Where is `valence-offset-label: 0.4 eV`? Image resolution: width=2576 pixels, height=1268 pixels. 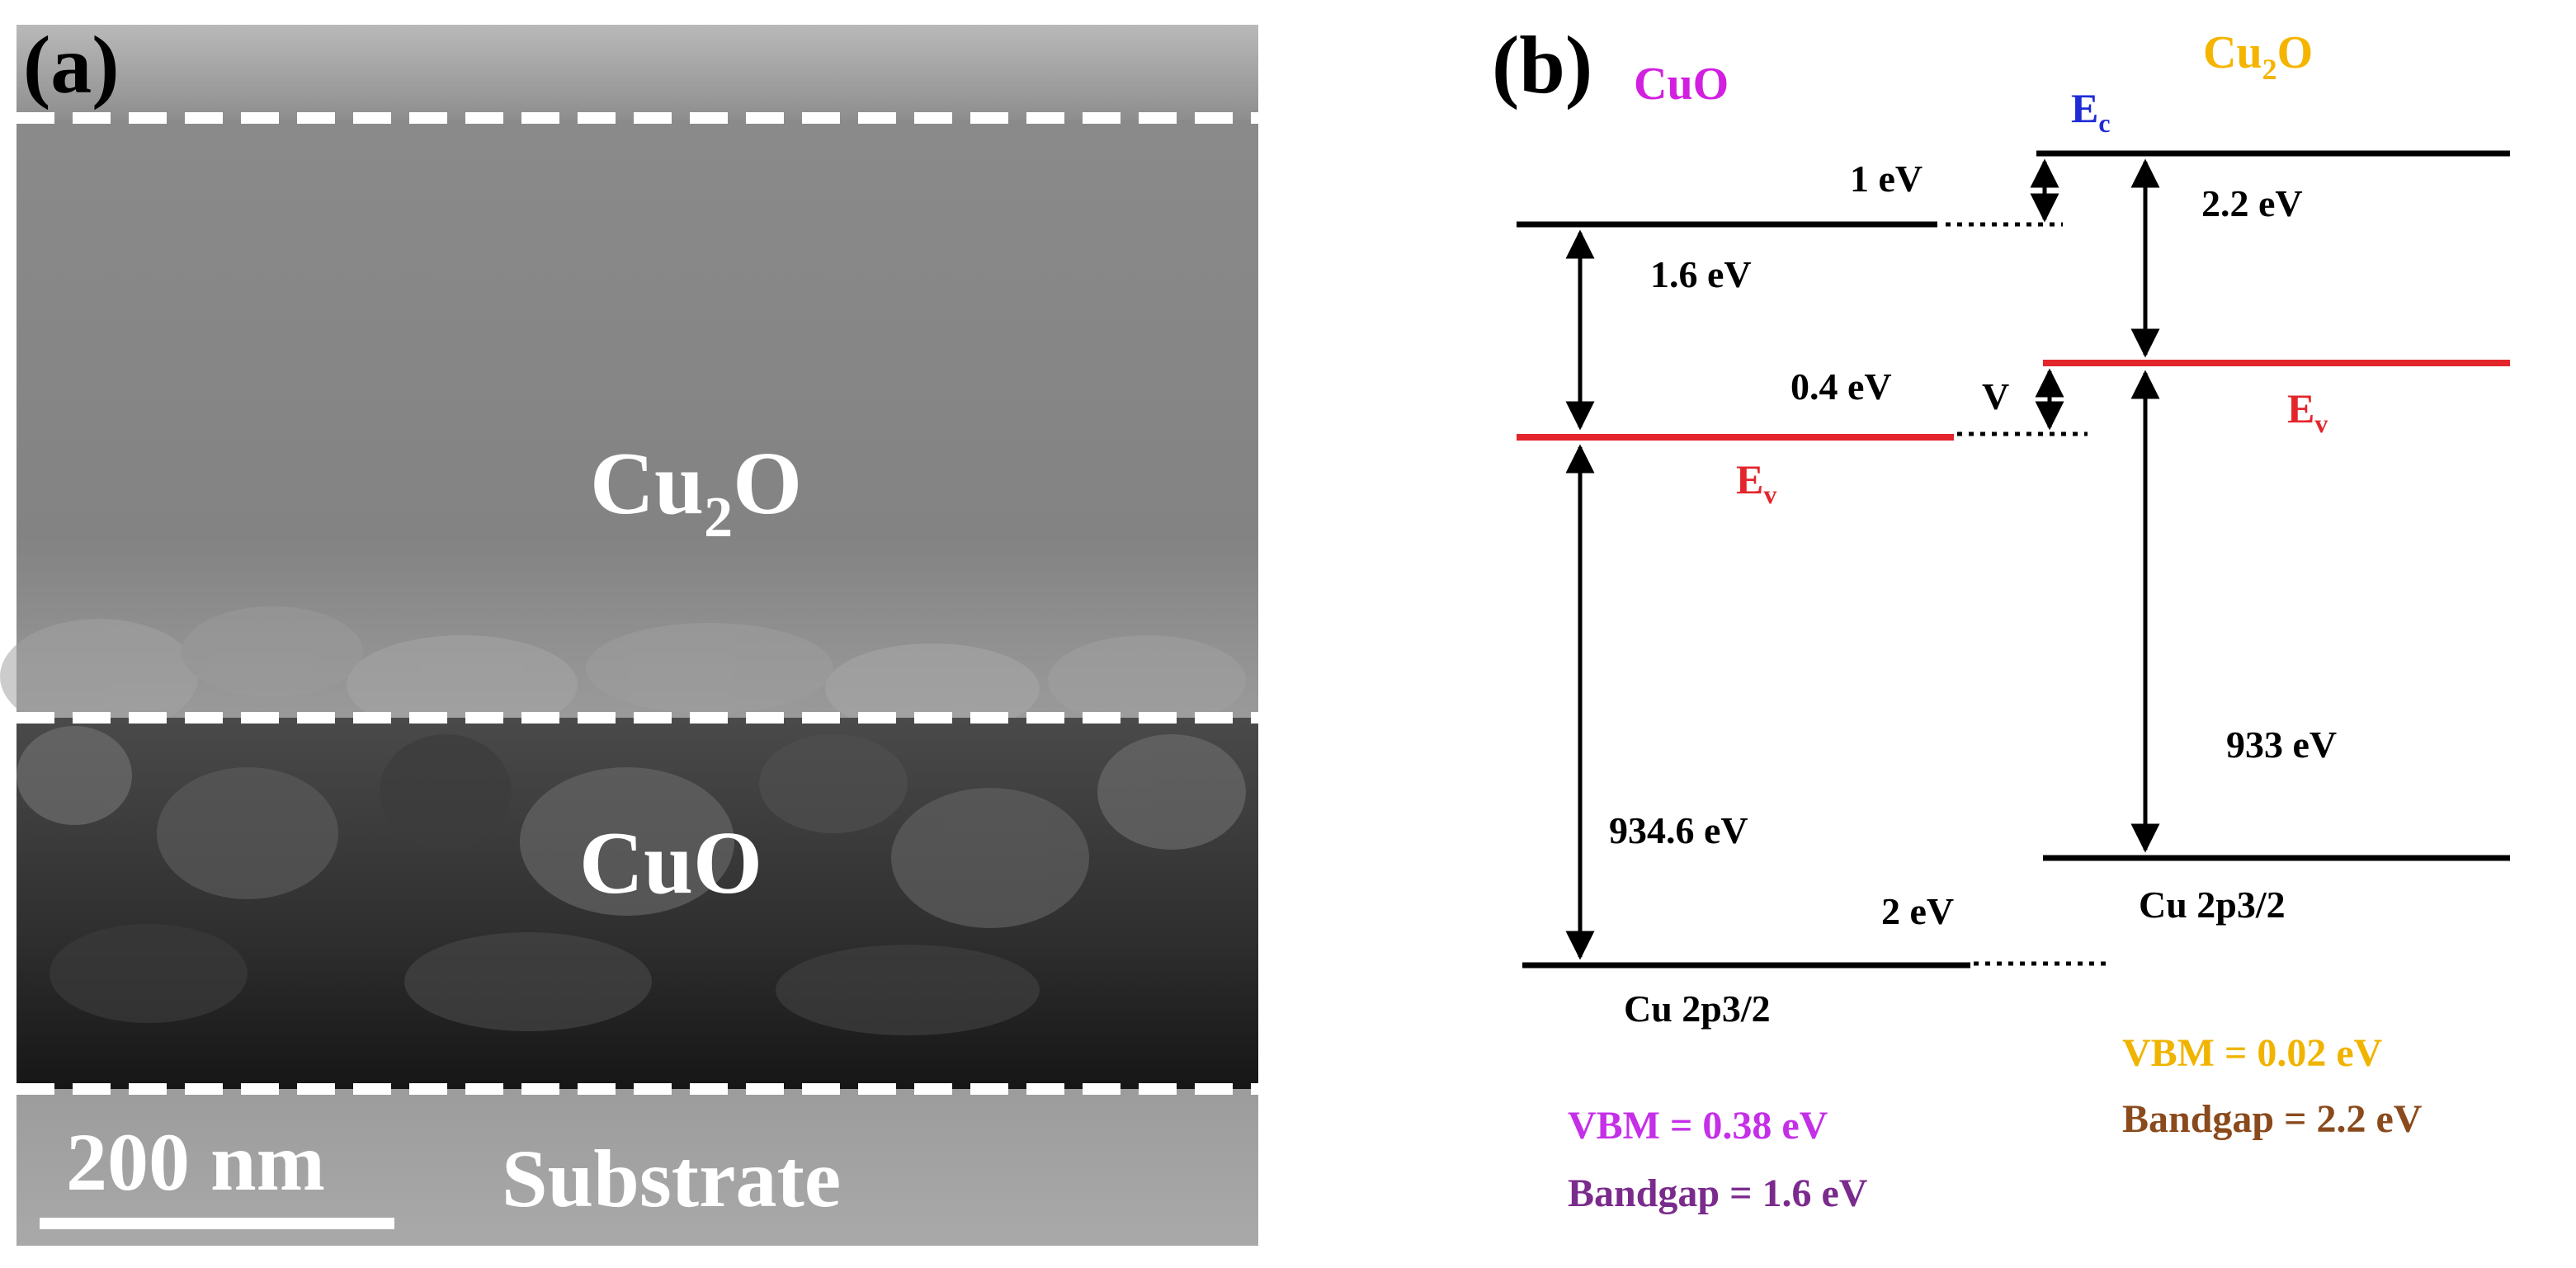 valence-offset-label: 0.4 eV is located at coordinates (1841, 386).